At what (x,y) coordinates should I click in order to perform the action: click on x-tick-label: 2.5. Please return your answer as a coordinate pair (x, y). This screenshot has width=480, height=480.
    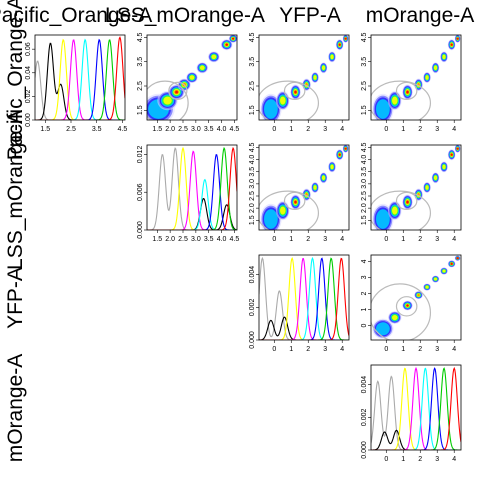
    Looking at the image, I should click on (71, 129).